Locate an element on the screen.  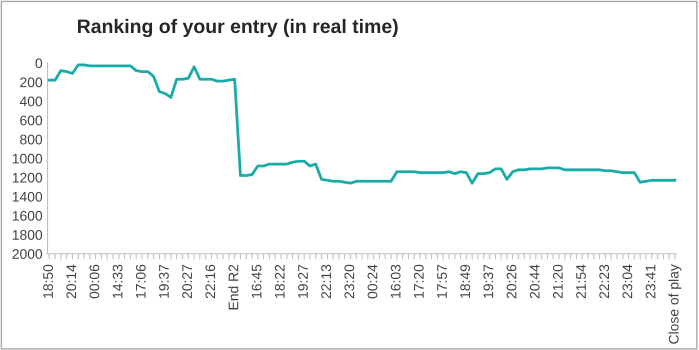
x-tick-label: 16:03 is located at coordinates (395, 281).